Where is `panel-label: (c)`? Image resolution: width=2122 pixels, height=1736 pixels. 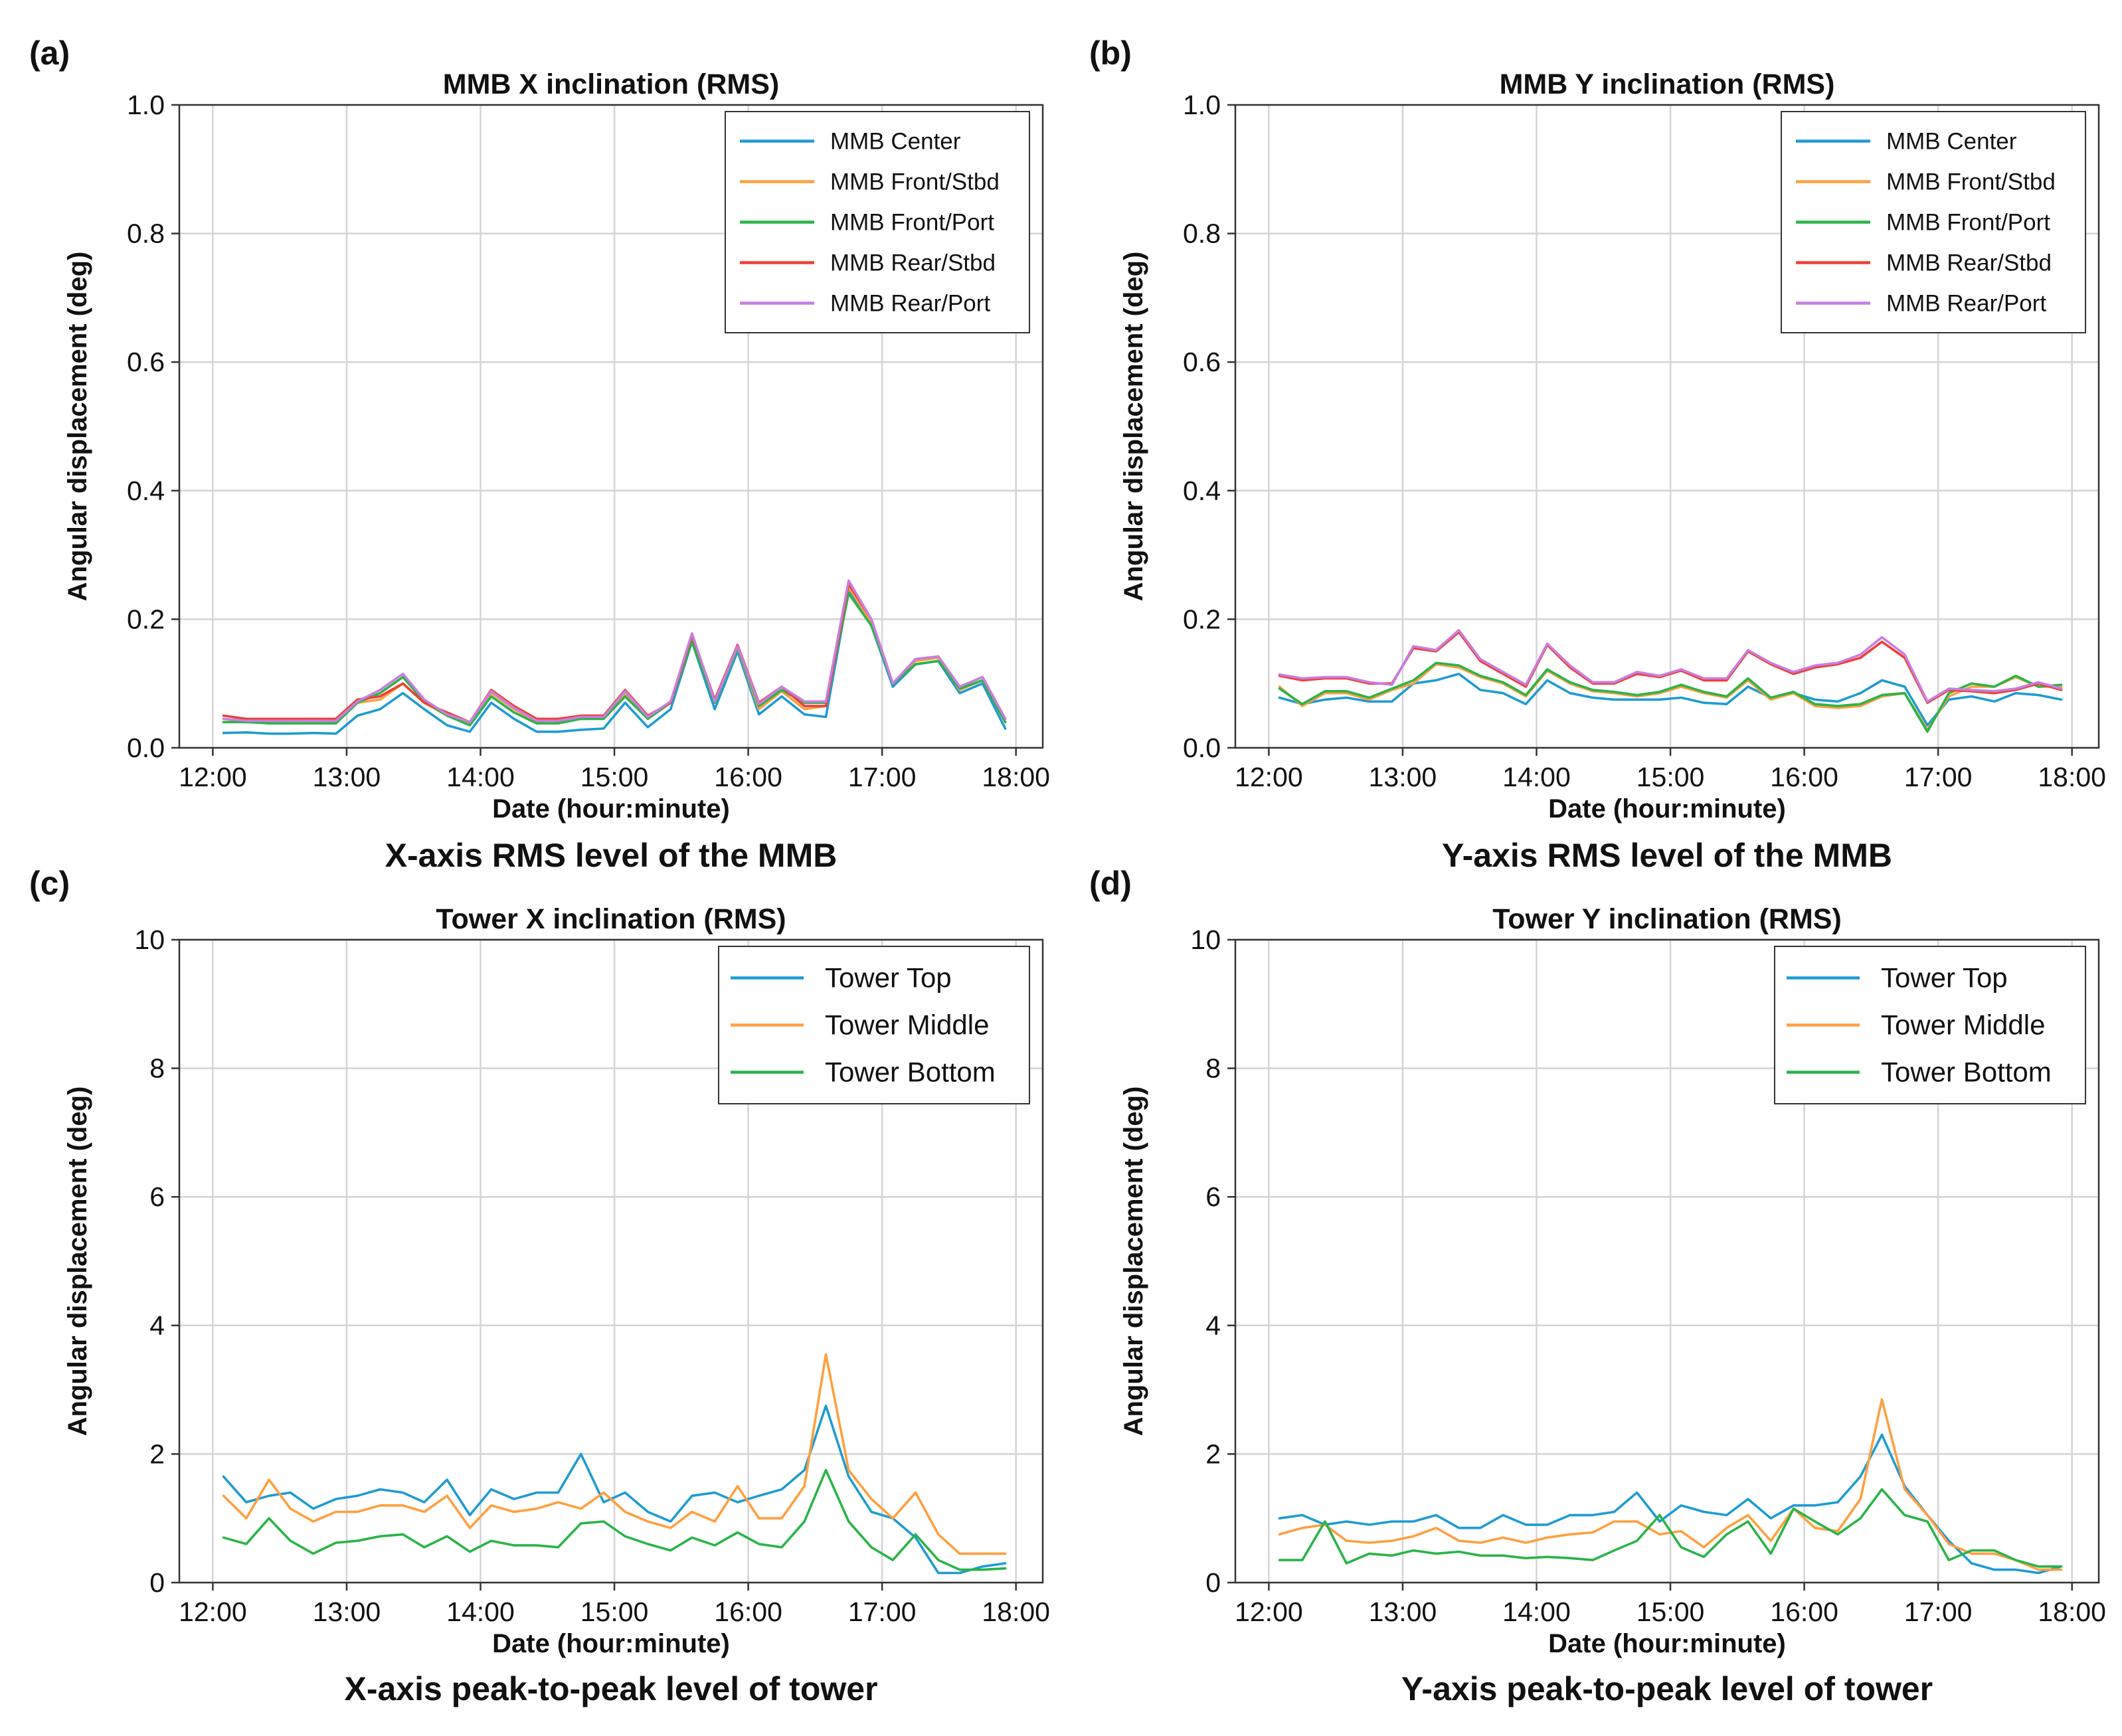 panel-label: (c) is located at coordinates (49, 884).